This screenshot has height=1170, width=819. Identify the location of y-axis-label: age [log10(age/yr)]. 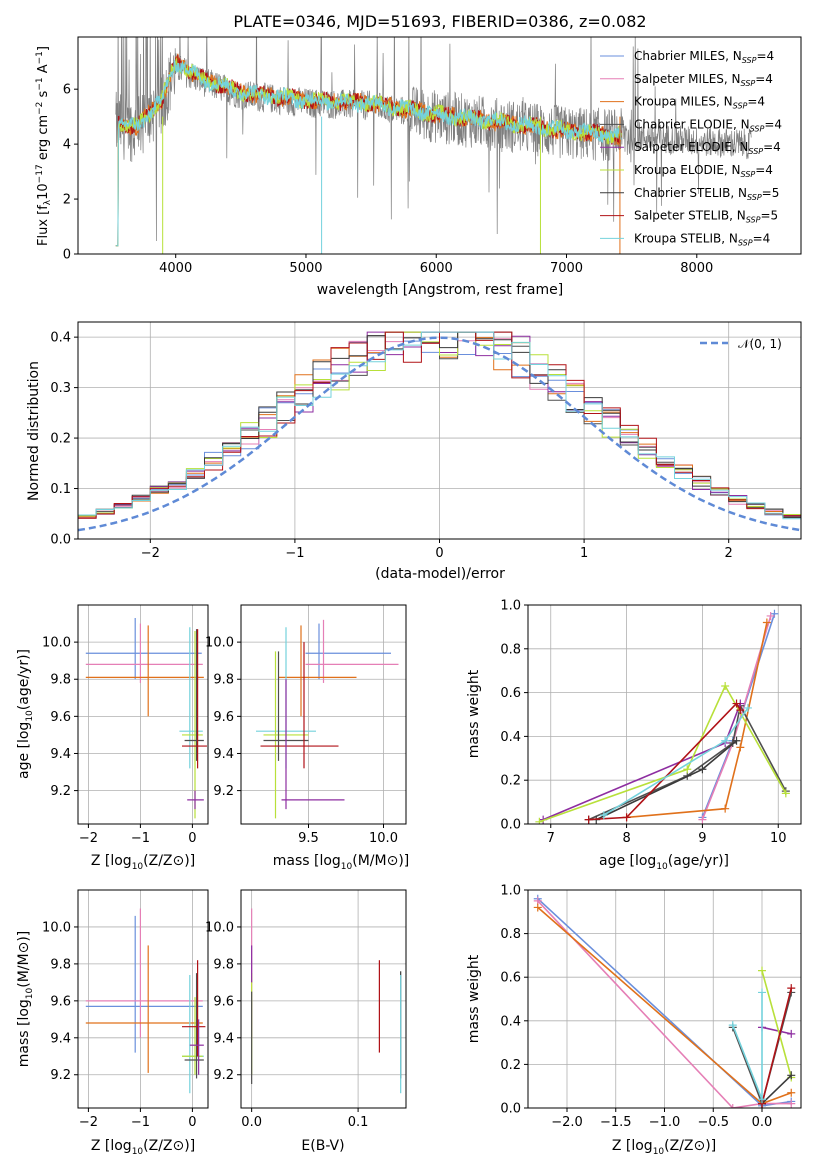
(25, 714).